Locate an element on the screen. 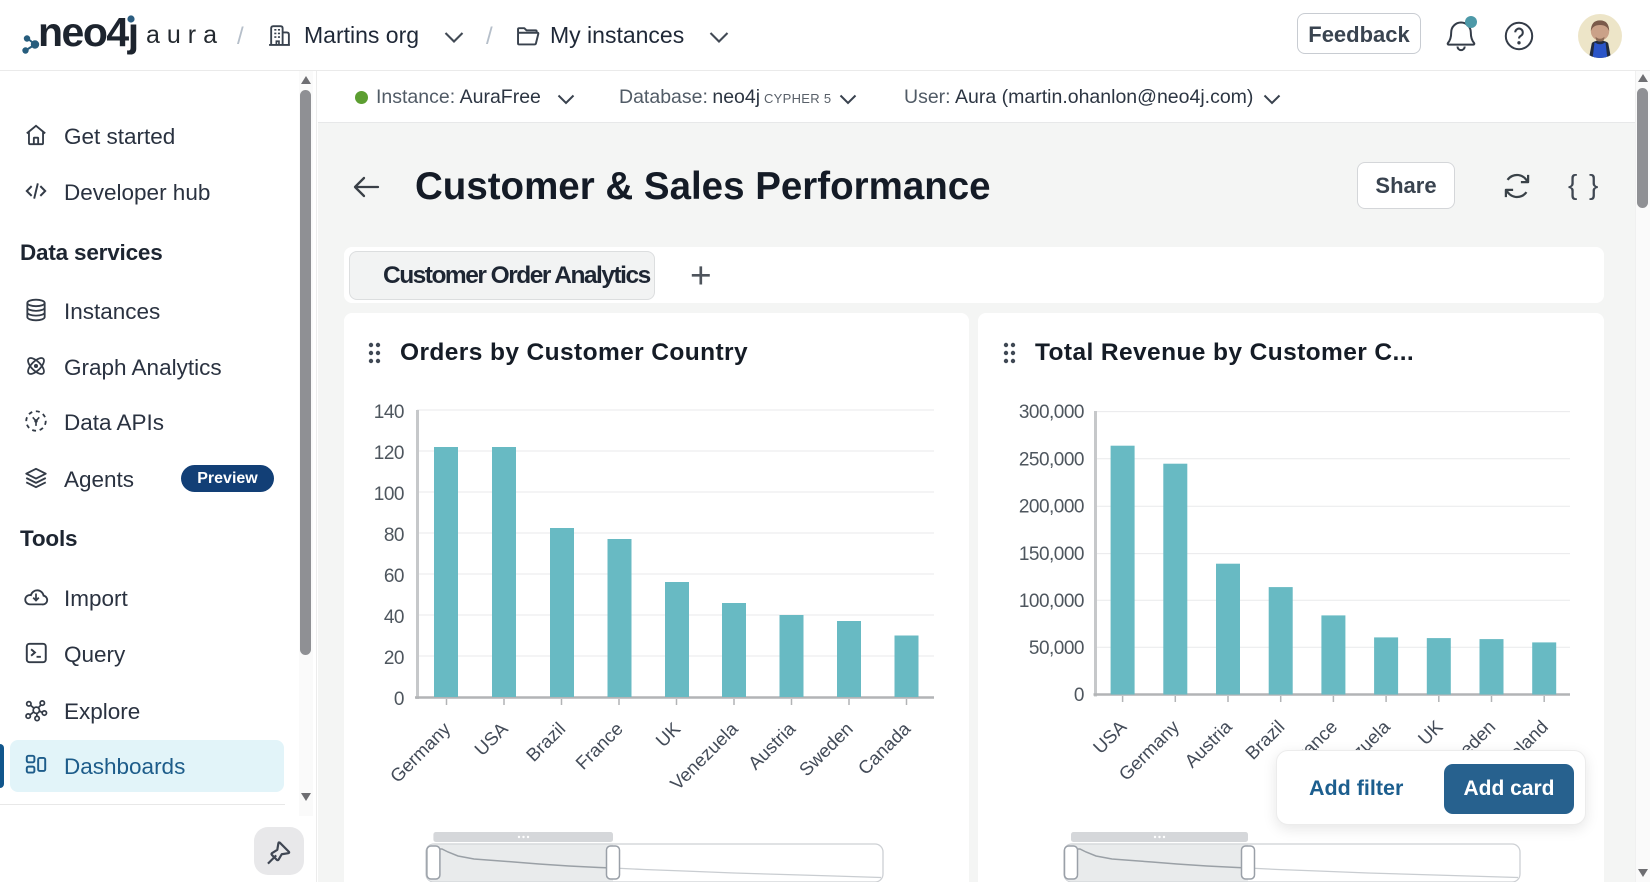 Image resolution: width=1650 pixels, height=882 pixels. svg-text: 80 is located at coordinates (394, 535).